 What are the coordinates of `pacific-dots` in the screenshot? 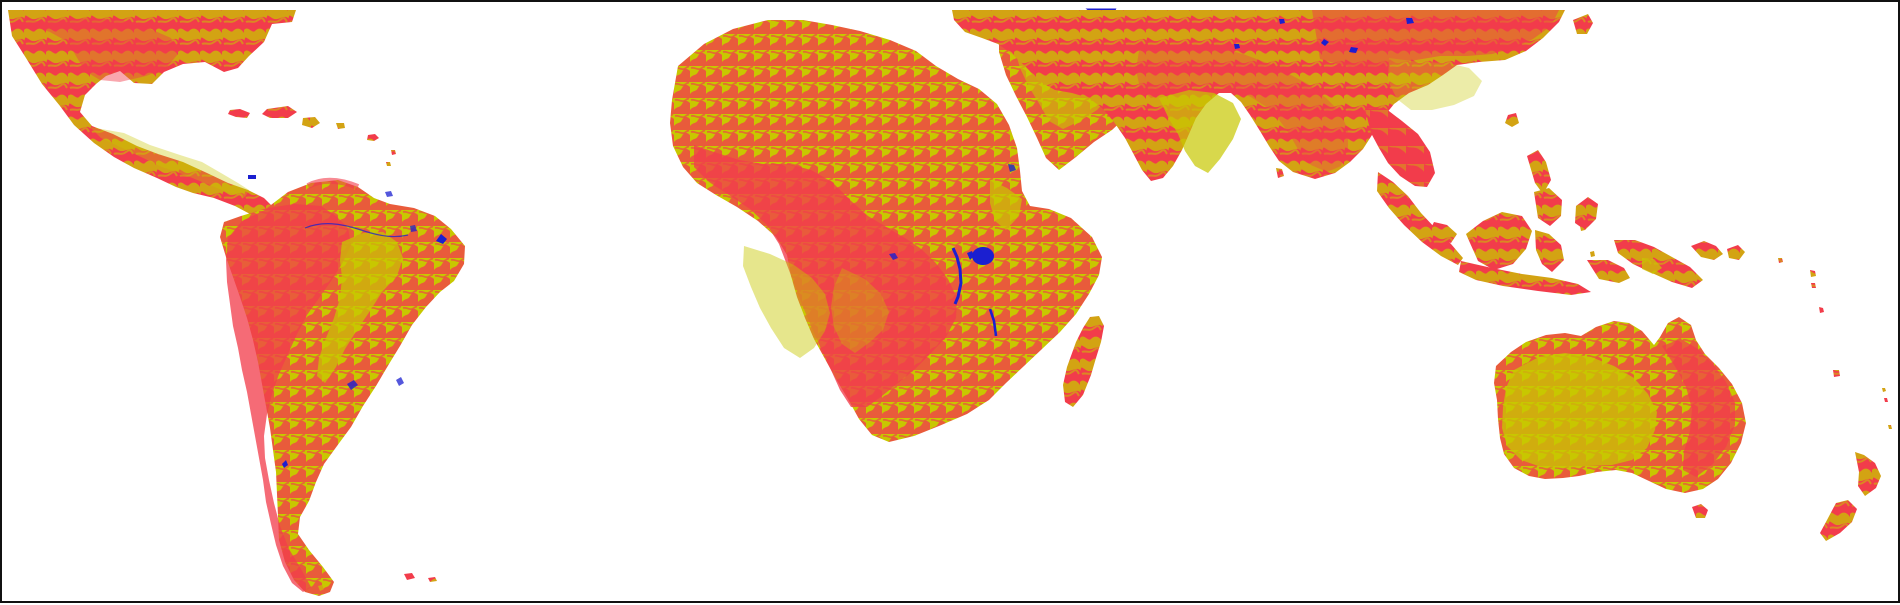 It's located at (1887, 408).